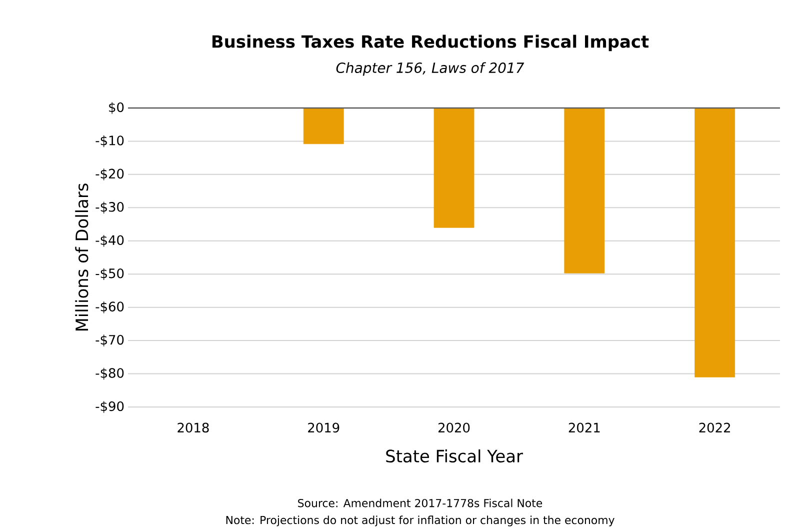  Describe the element at coordinates (584, 427) in the screenshot. I see `x-tick-label: 2021` at that location.